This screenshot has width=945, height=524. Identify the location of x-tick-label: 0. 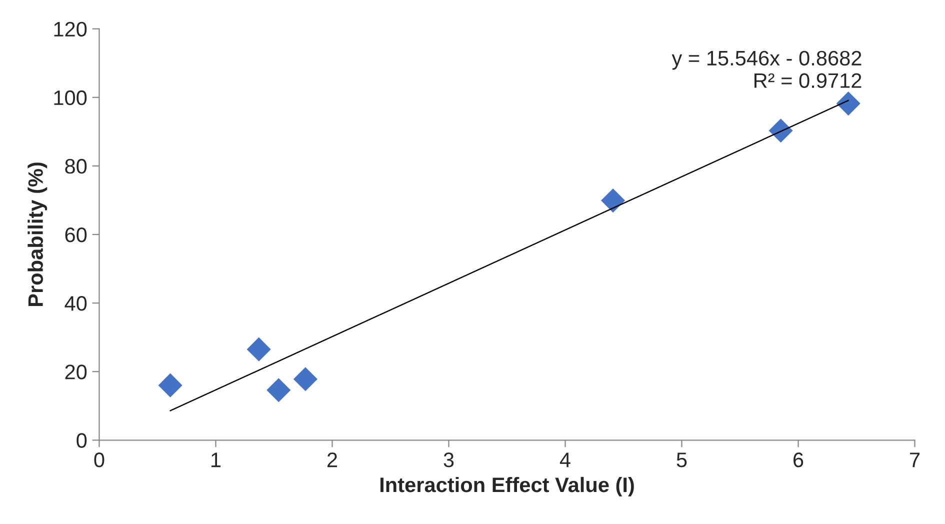
(99, 460).